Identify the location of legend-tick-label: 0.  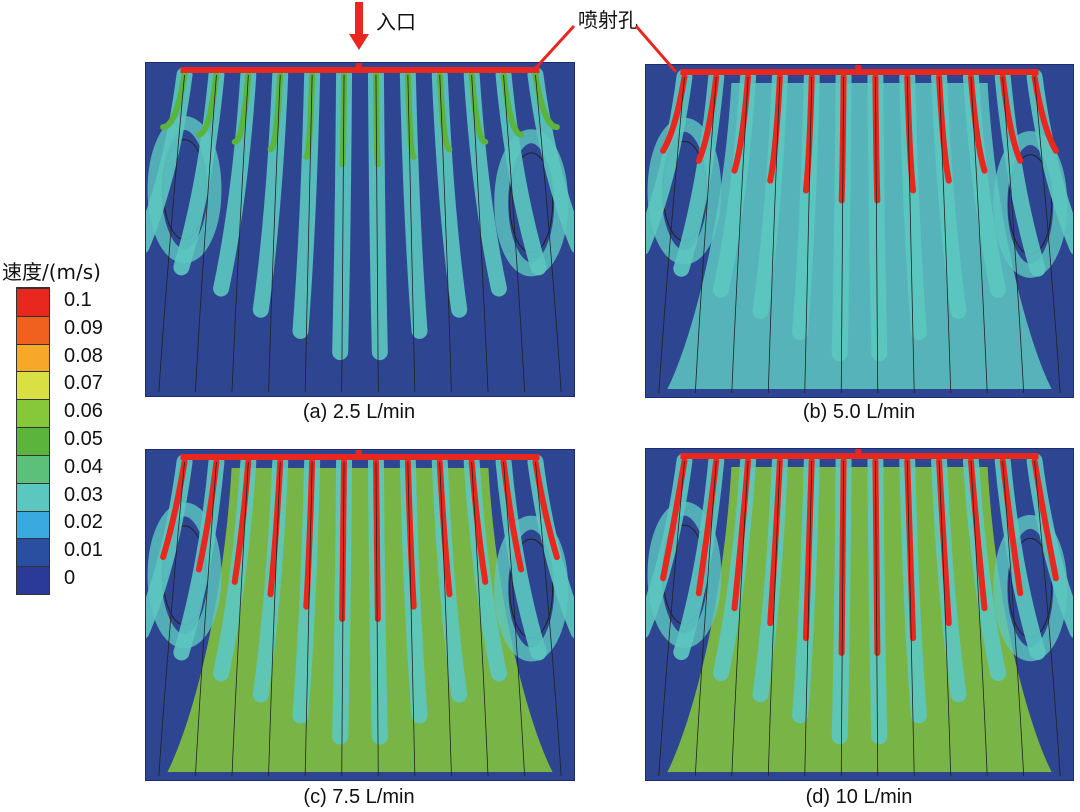
(70, 578).